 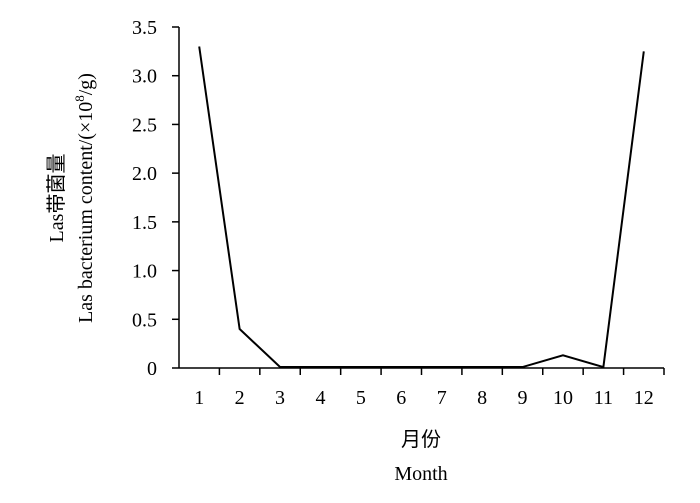 What do you see at coordinates (144, 272) in the screenshot?
I see `y-tick-label: 1.0` at bounding box center [144, 272].